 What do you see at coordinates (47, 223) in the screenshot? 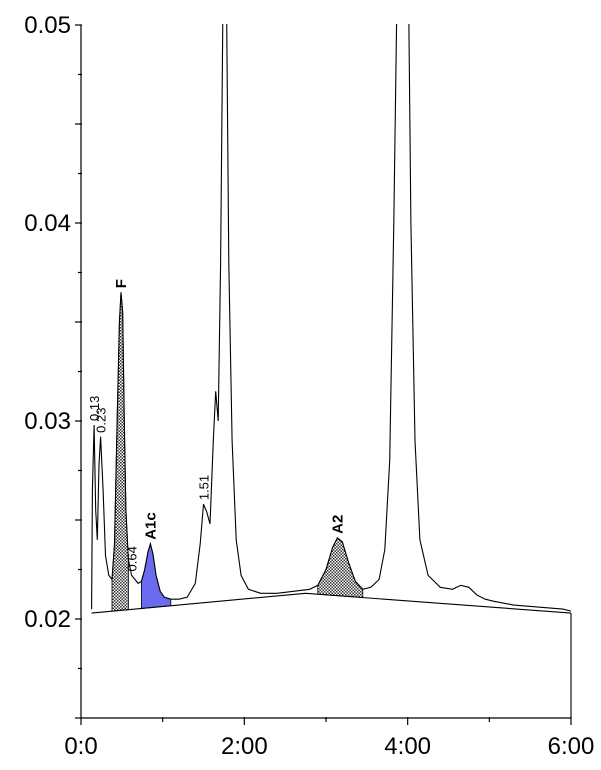
I see `y-tick-label: 0.04` at bounding box center [47, 223].